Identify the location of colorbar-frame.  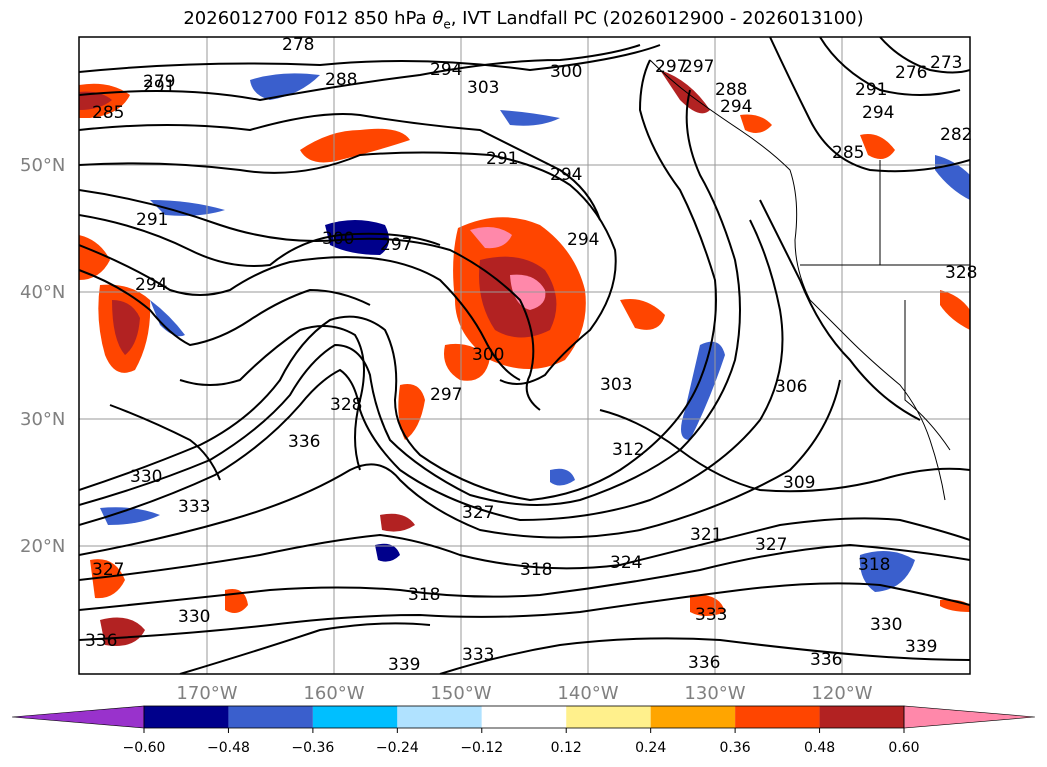
(524, 717).